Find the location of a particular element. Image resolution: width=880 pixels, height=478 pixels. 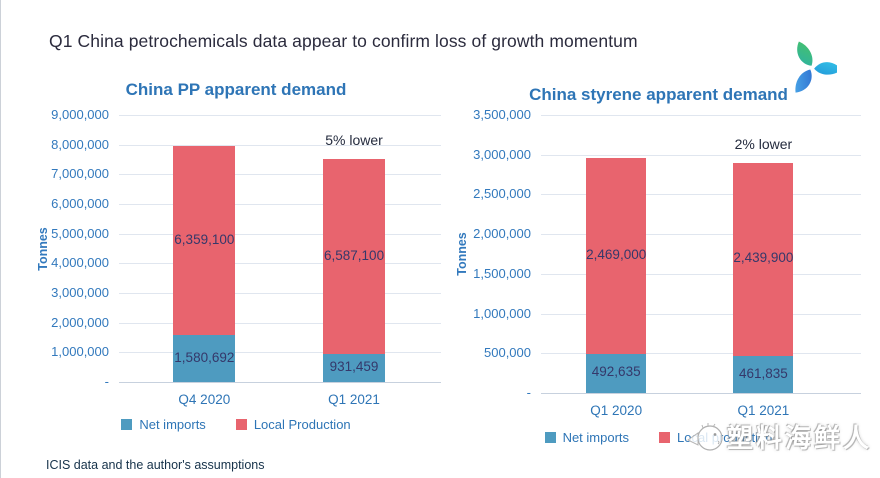

y-tick-label: 500,000 is located at coordinates (507, 353).